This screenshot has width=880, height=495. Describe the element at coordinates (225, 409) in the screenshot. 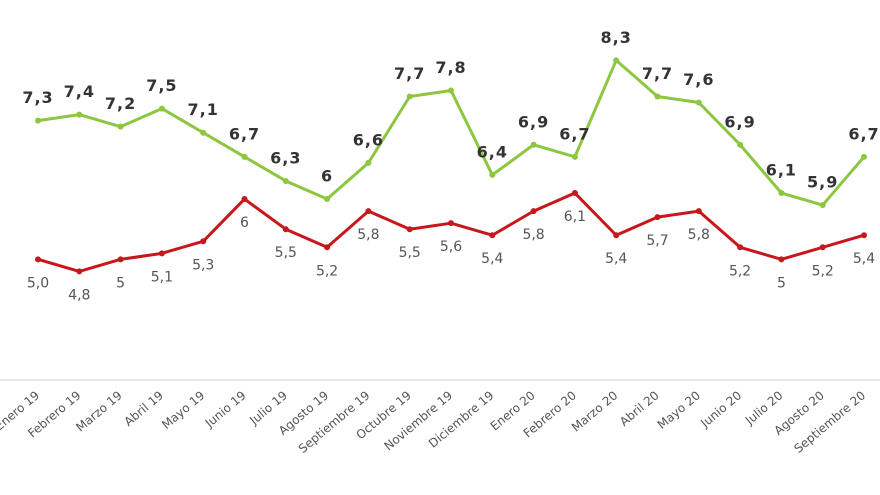

I see `x-tick-label: Junio 19` at that location.